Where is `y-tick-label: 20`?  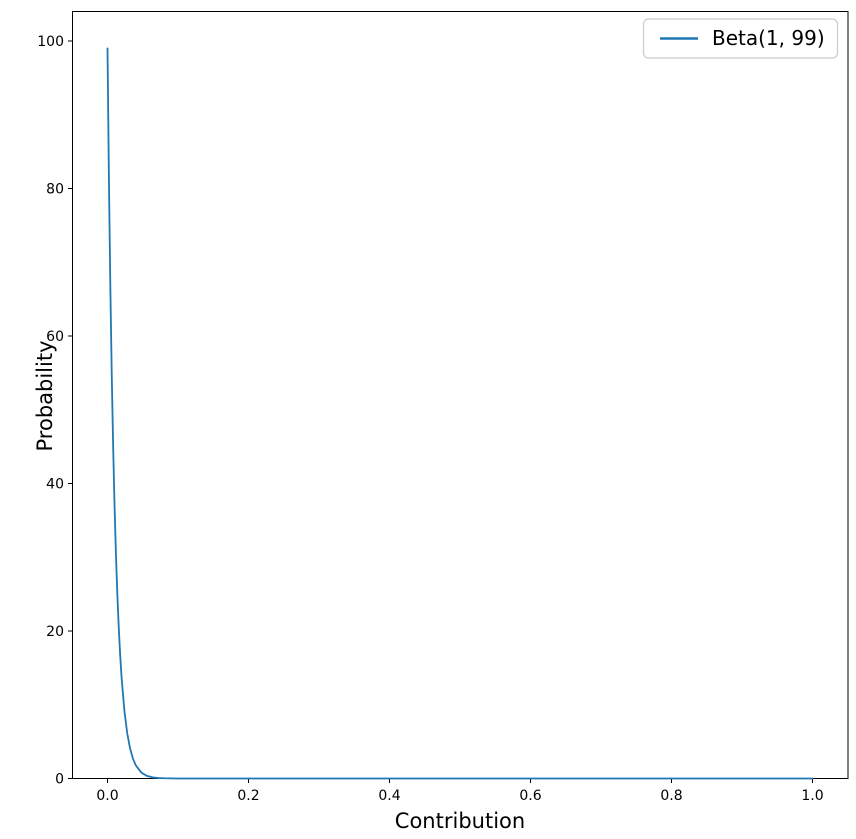 y-tick-label: 20 is located at coordinates (55, 632).